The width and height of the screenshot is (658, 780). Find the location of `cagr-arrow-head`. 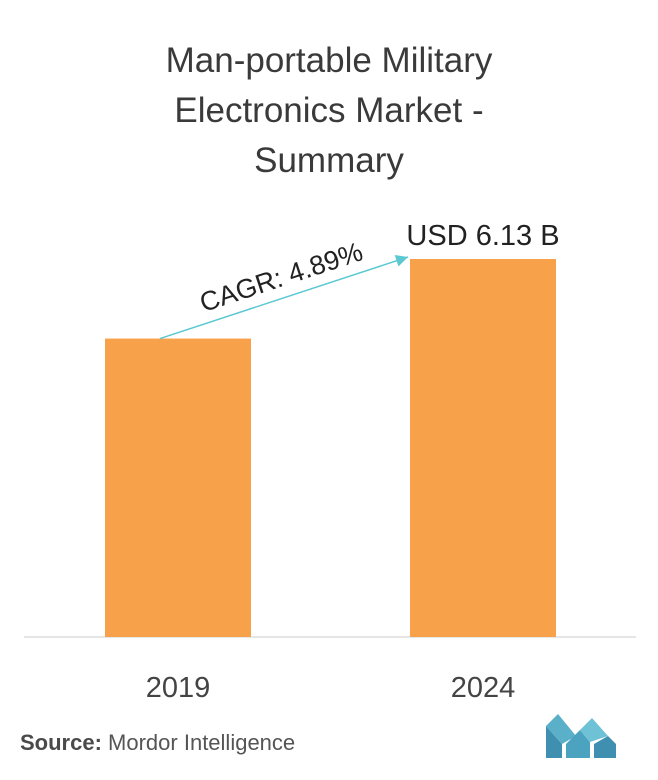

cagr-arrow-head is located at coordinates (401, 261).